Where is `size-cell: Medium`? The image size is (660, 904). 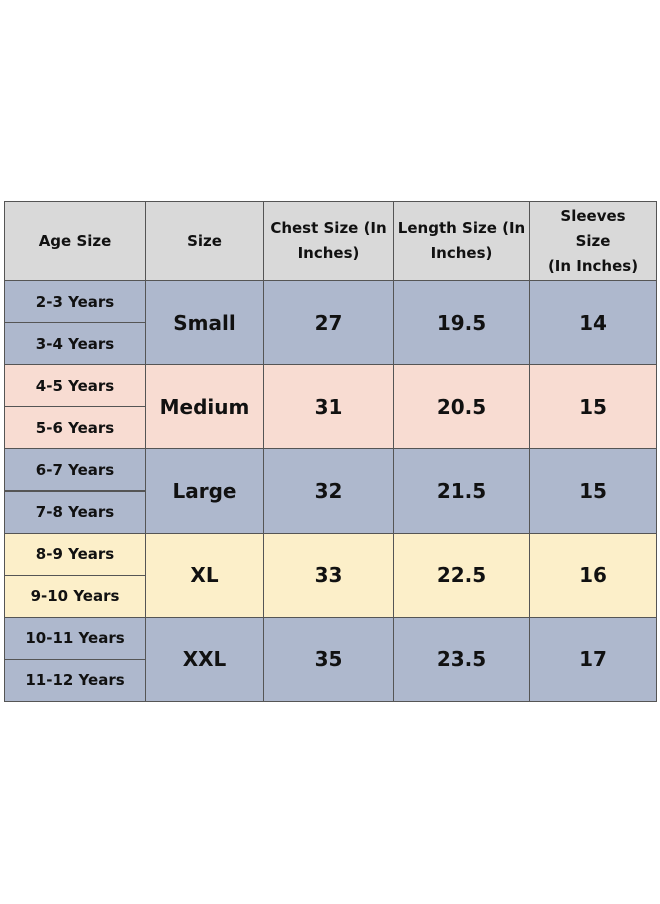
size-cell: Medium is located at coordinates (204, 407).